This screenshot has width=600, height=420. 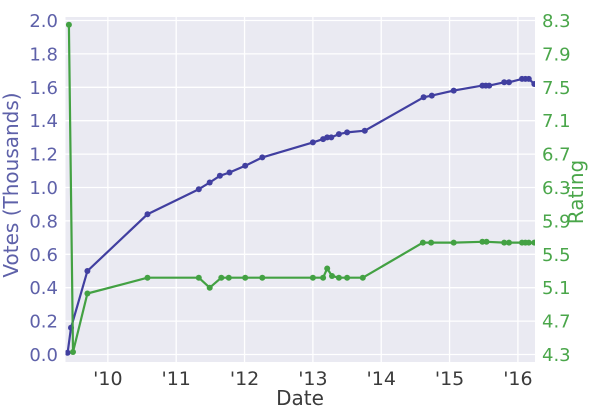 I want to click on y-tick-label-left: 0.8, so click(x=43, y=221).